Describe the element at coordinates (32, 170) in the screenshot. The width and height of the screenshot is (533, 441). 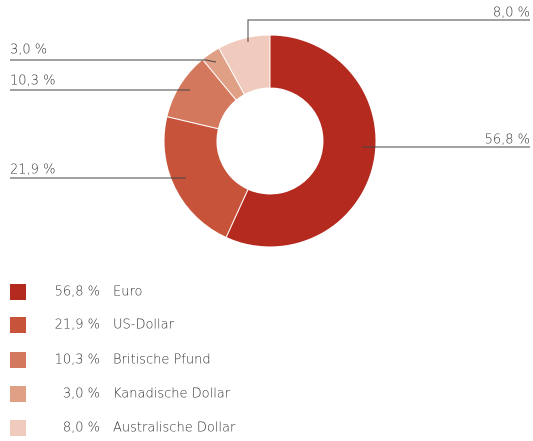
I see `data-label: 21,9 %` at that location.